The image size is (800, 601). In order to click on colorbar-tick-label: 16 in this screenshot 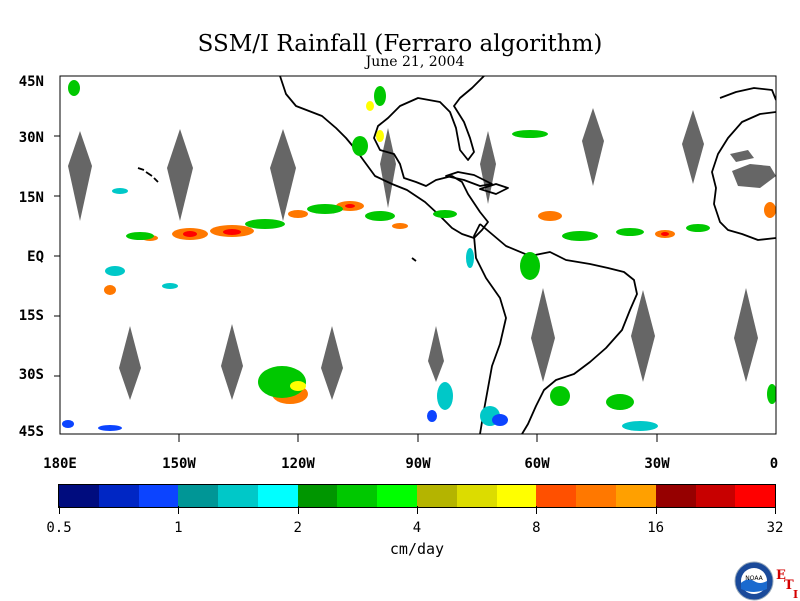, I will do `click(656, 528)`.